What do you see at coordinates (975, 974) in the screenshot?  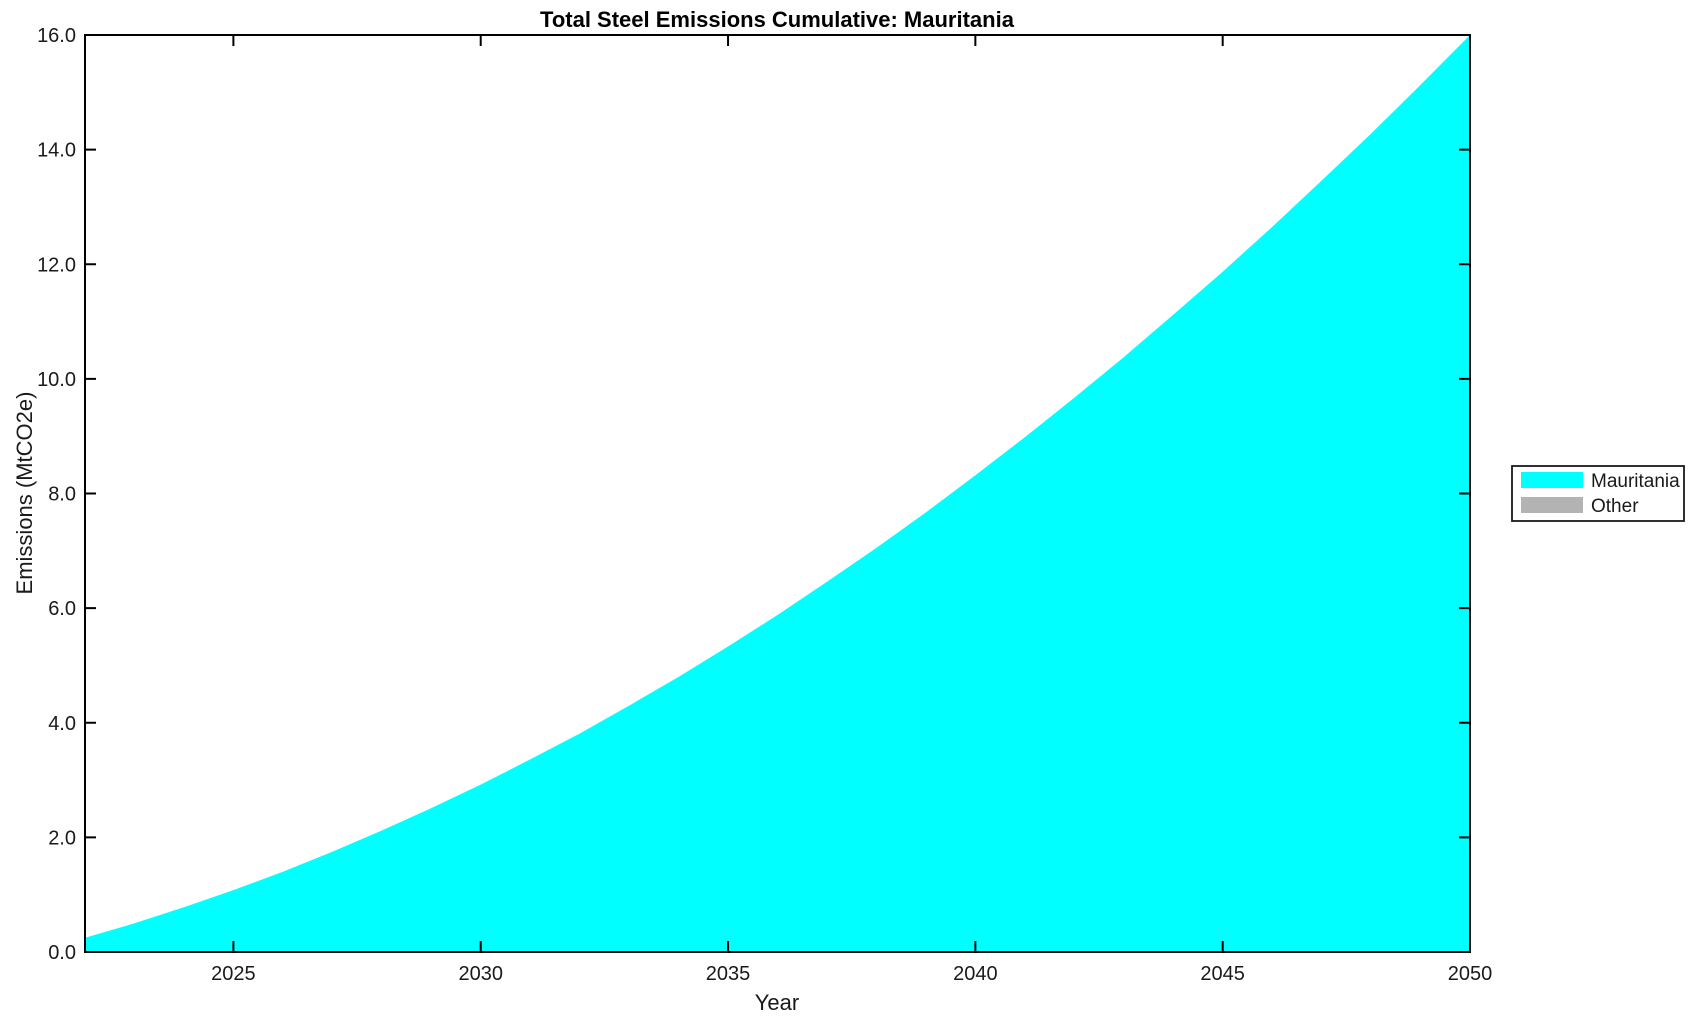 I see `x-tick-label-2040: 2040` at bounding box center [975, 974].